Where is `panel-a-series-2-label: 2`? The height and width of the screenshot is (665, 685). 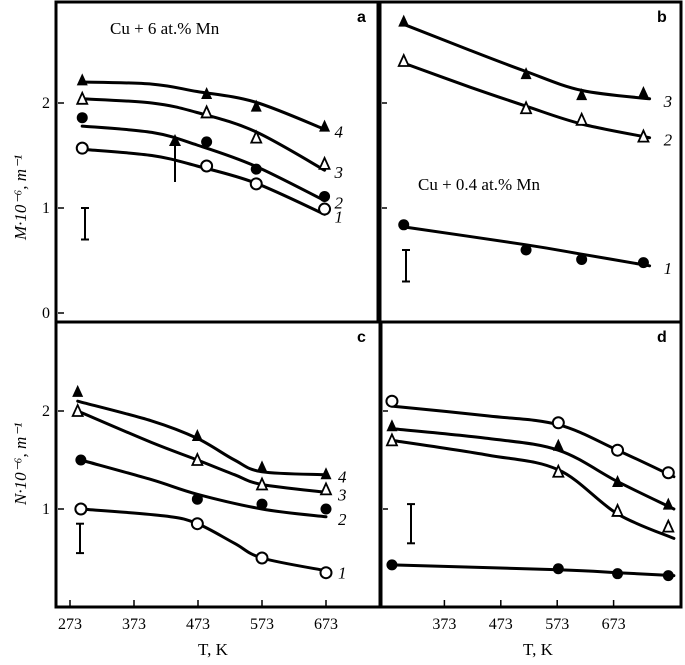 panel-a-series-2-label: 2 is located at coordinates (339, 203).